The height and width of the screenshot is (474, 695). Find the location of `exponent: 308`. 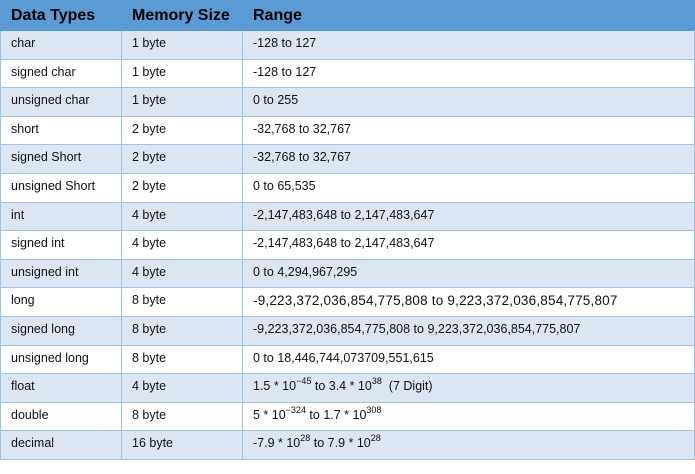

exponent: 308 is located at coordinates (374, 409).